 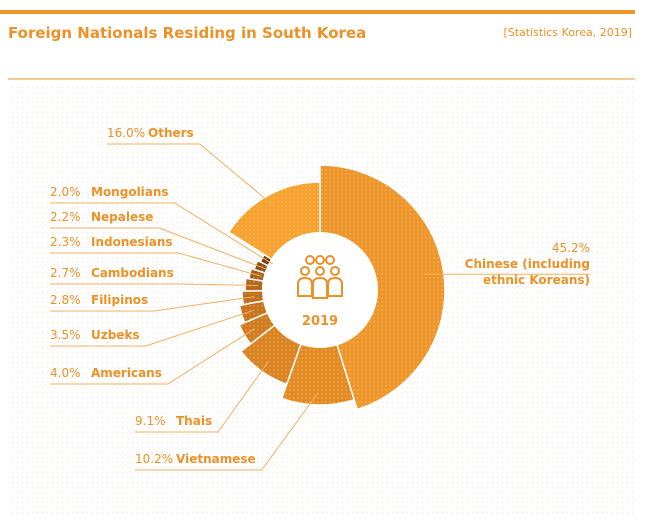 What do you see at coordinates (126, 133) in the screenshot?
I see `value-label: 16.0%` at bounding box center [126, 133].